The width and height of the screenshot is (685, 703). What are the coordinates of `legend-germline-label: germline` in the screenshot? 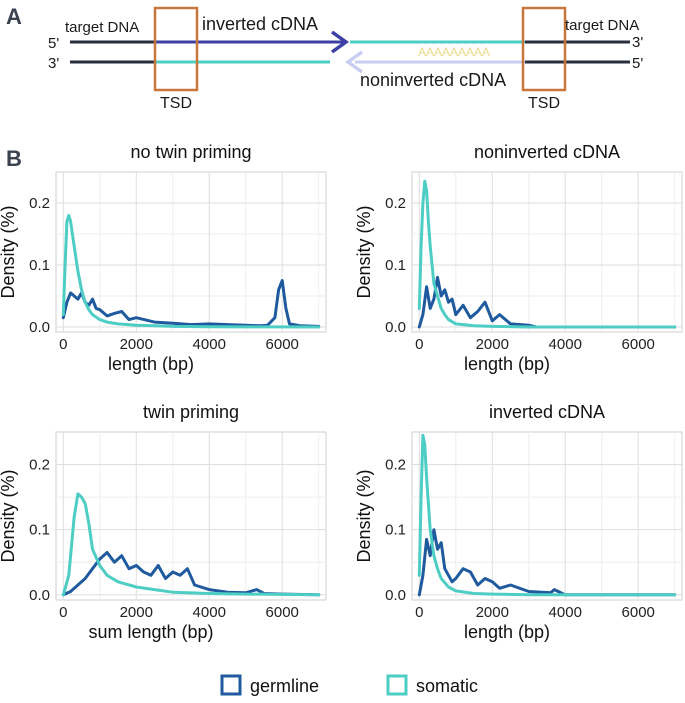 It's located at (284, 686).